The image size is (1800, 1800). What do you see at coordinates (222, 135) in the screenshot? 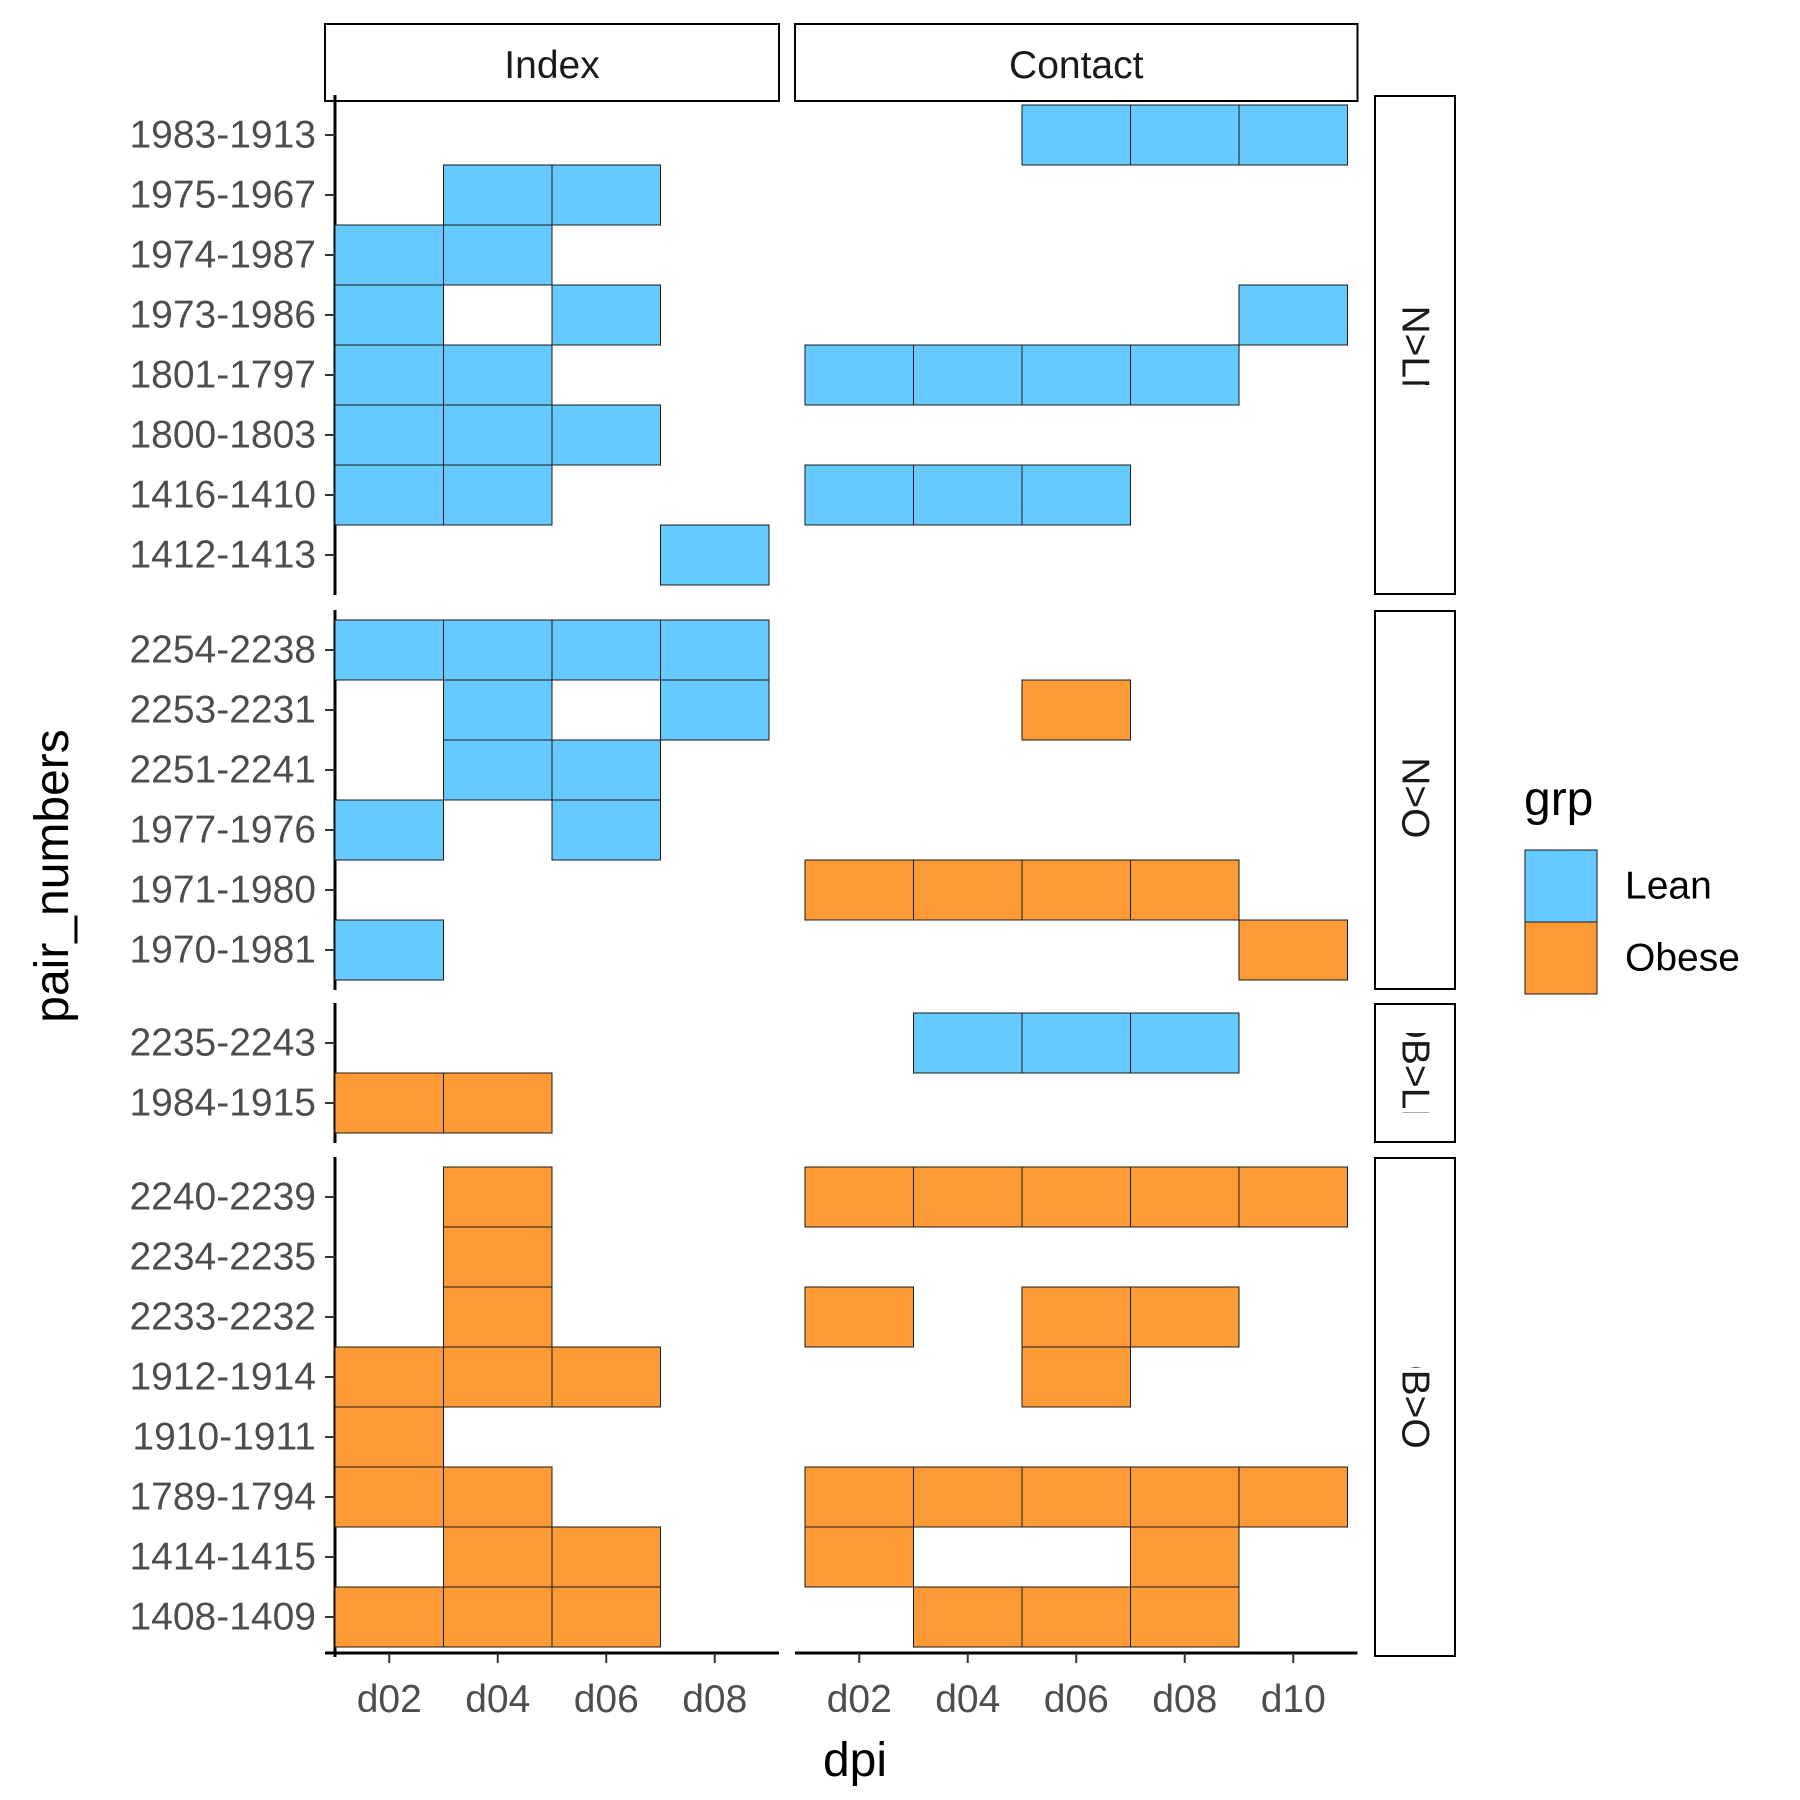
I see `y-tick-label: 1983-1913` at bounding box center [222, 135].